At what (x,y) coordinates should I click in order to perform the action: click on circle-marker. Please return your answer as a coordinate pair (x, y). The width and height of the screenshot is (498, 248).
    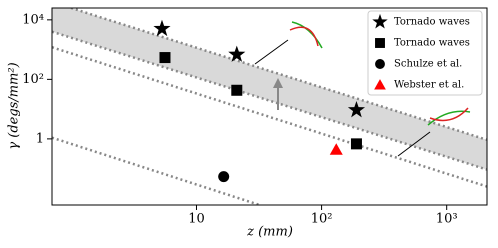
    Looking at the image, I should click on (224, 177).